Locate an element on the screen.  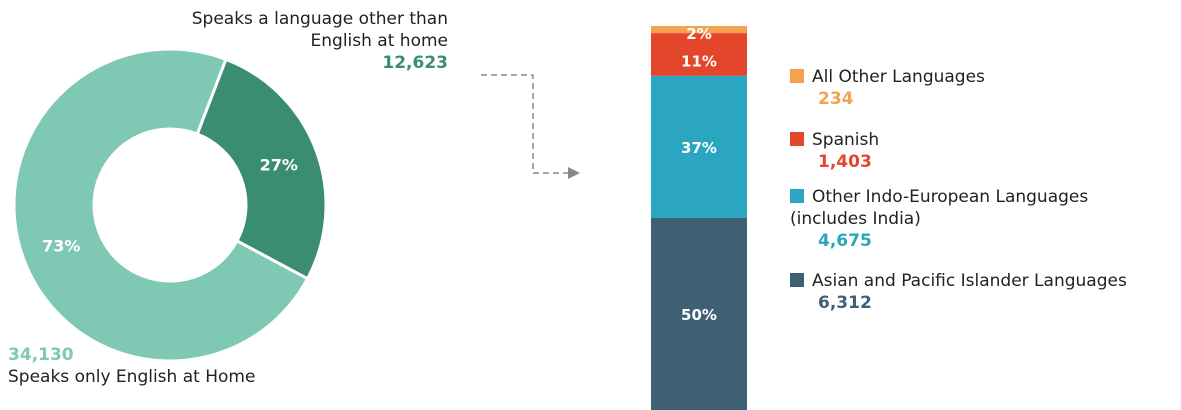
legend-value-indo-european: 4,675 is located at coordinates (845, 241).